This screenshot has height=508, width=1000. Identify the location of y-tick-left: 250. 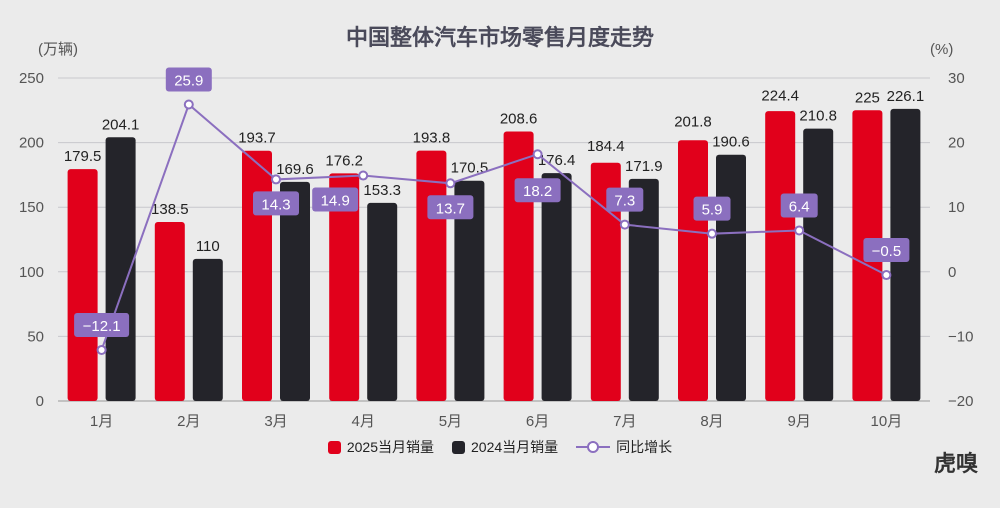
(31, 78).